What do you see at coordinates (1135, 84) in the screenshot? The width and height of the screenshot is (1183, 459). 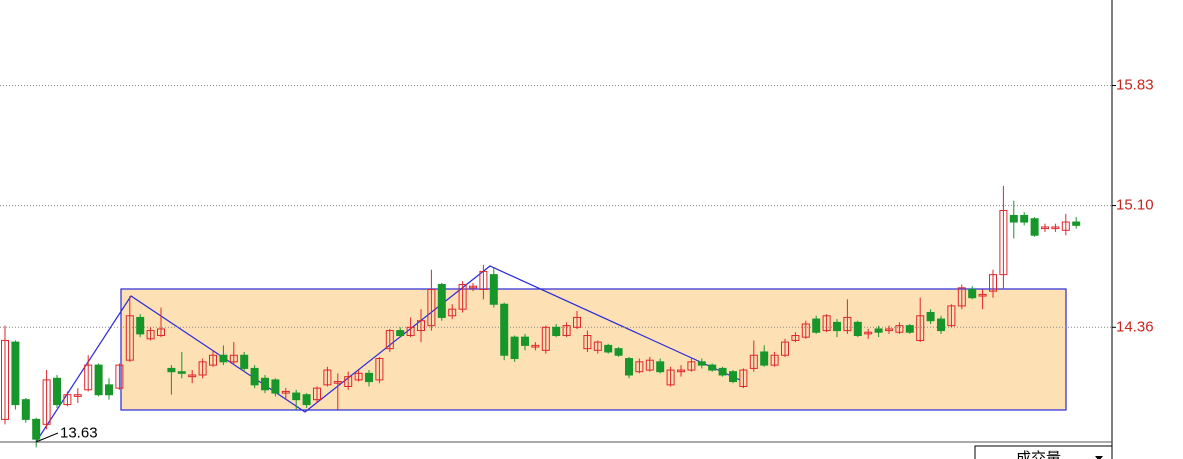 I see `y-tick-label: 15.83` at bounding box center [1135, 84].